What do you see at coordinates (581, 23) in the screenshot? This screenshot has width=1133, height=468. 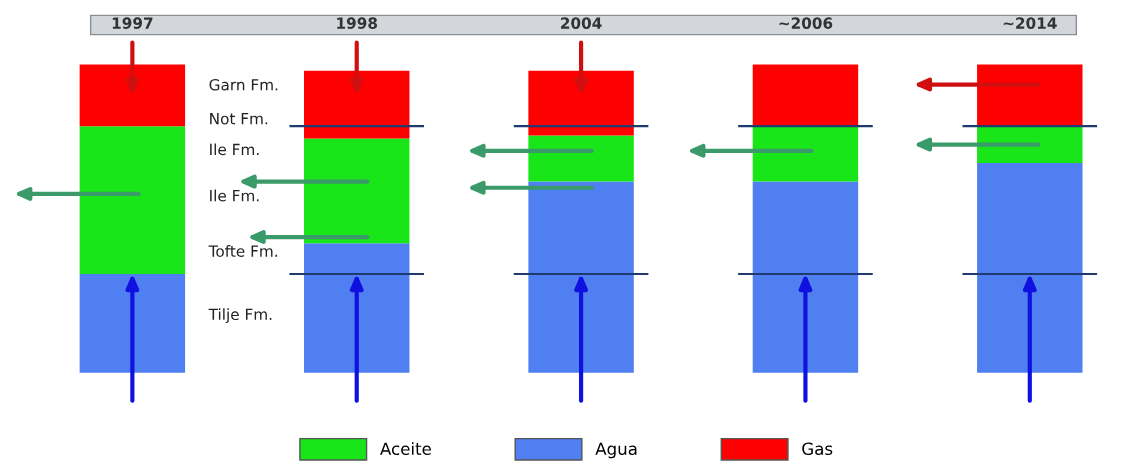 I see `x-tick-label: 2004` at bounding box center [581, 23].